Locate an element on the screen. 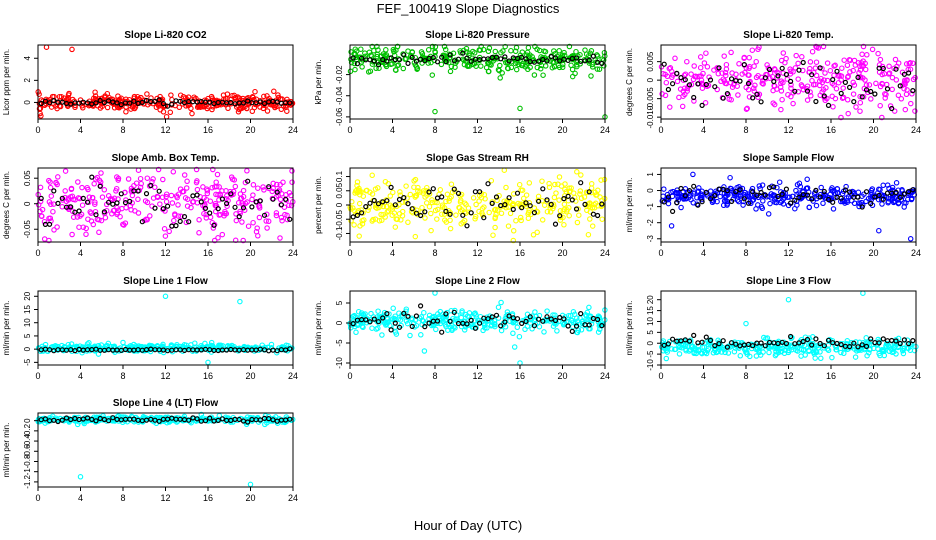 The image size is (936, 540). outlier-point is located at coordinates (666, 358).